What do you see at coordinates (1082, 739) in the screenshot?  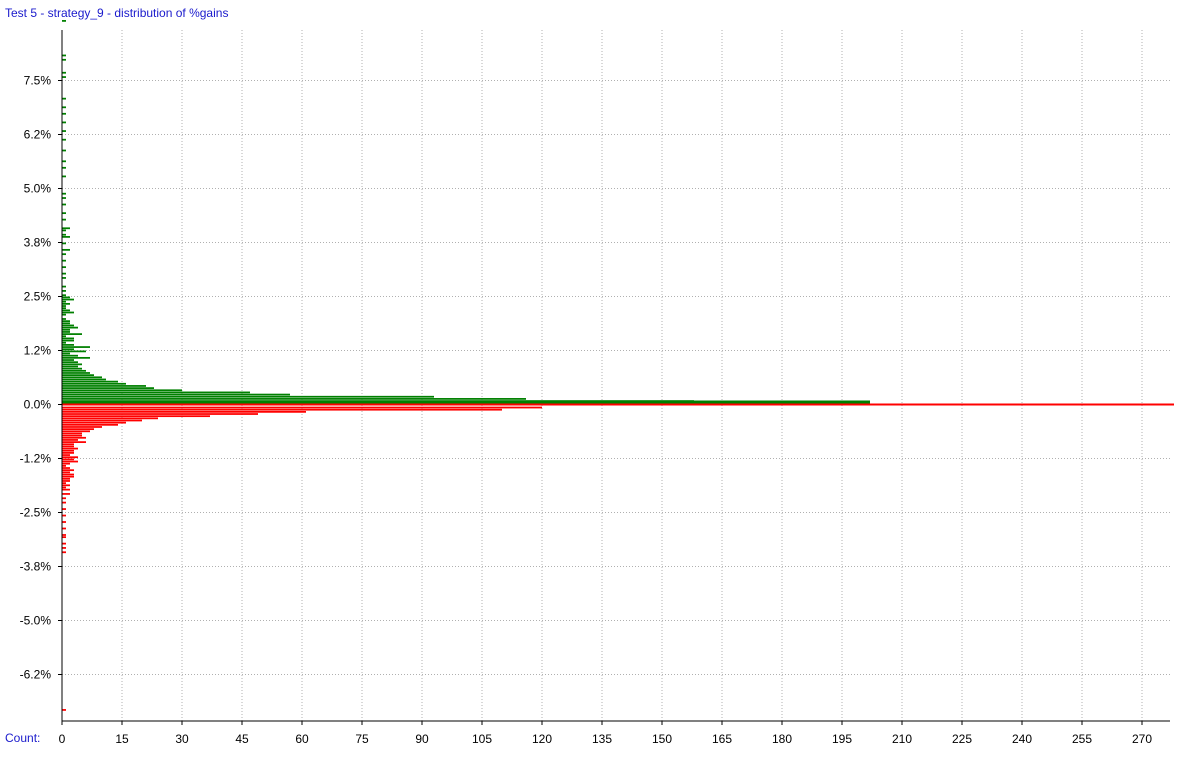 I see `x-tick-label: 255` at bounding box center [1082, 739].